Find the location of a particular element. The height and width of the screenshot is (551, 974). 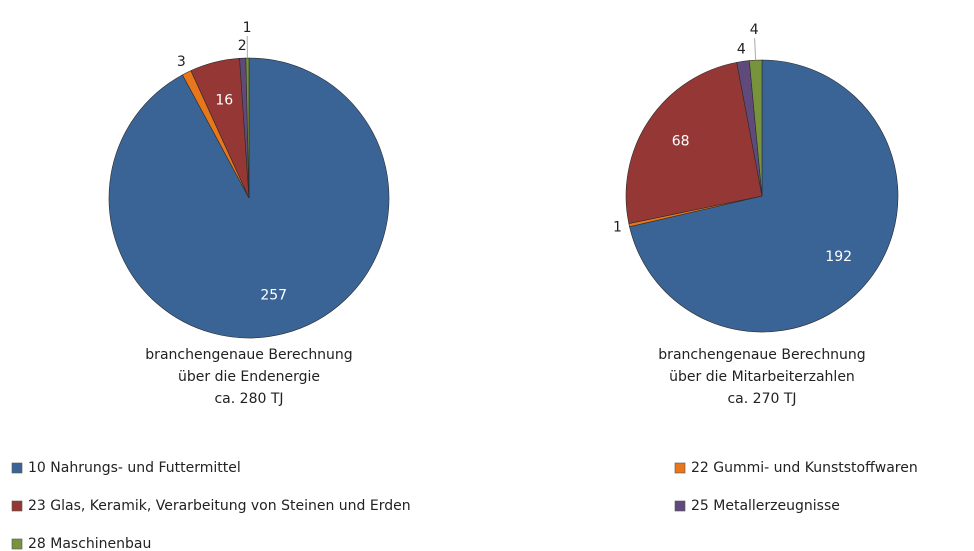

legend-label: 28 Maschinenbau is located at coordinates (89, 543).